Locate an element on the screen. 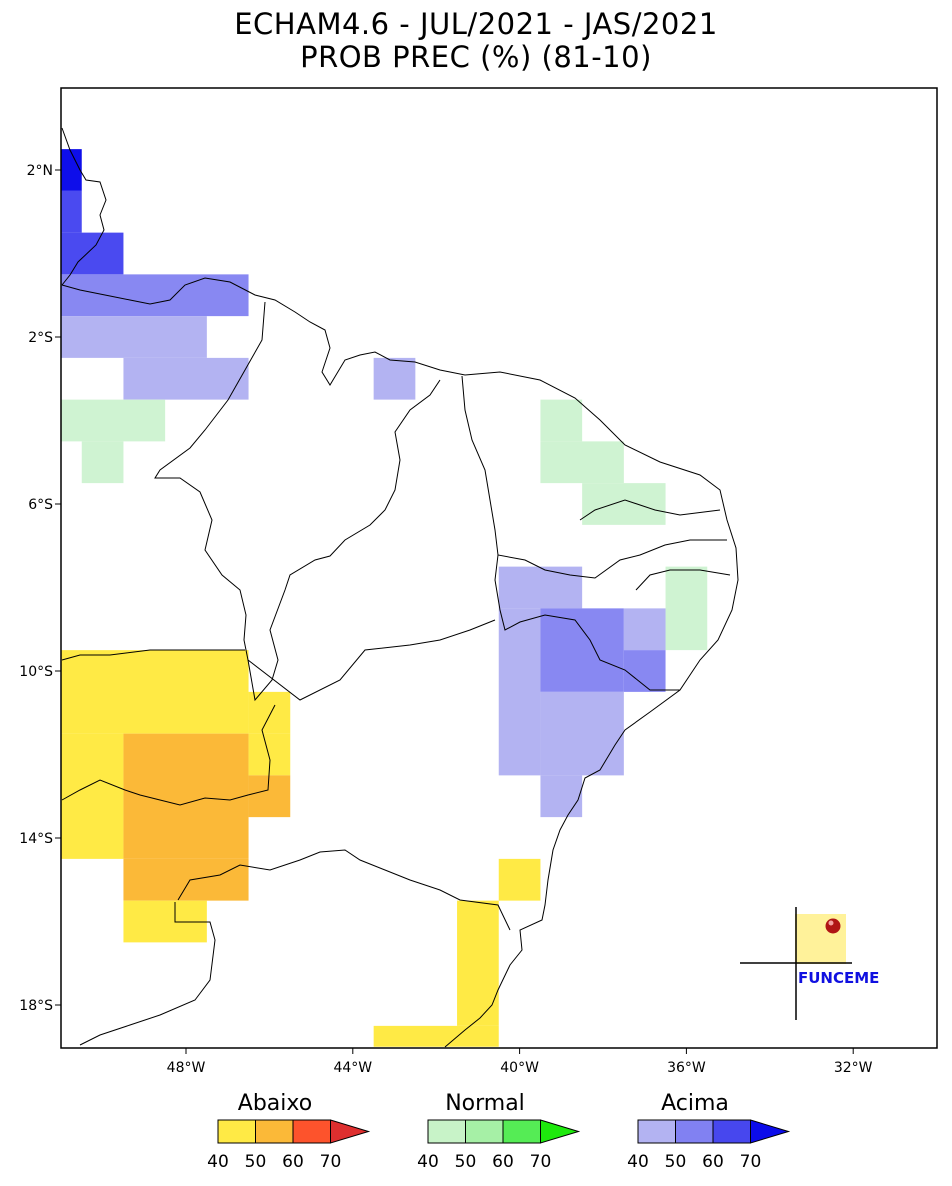  x-tick-label: 40°W is located at coordinates (519, 1068).